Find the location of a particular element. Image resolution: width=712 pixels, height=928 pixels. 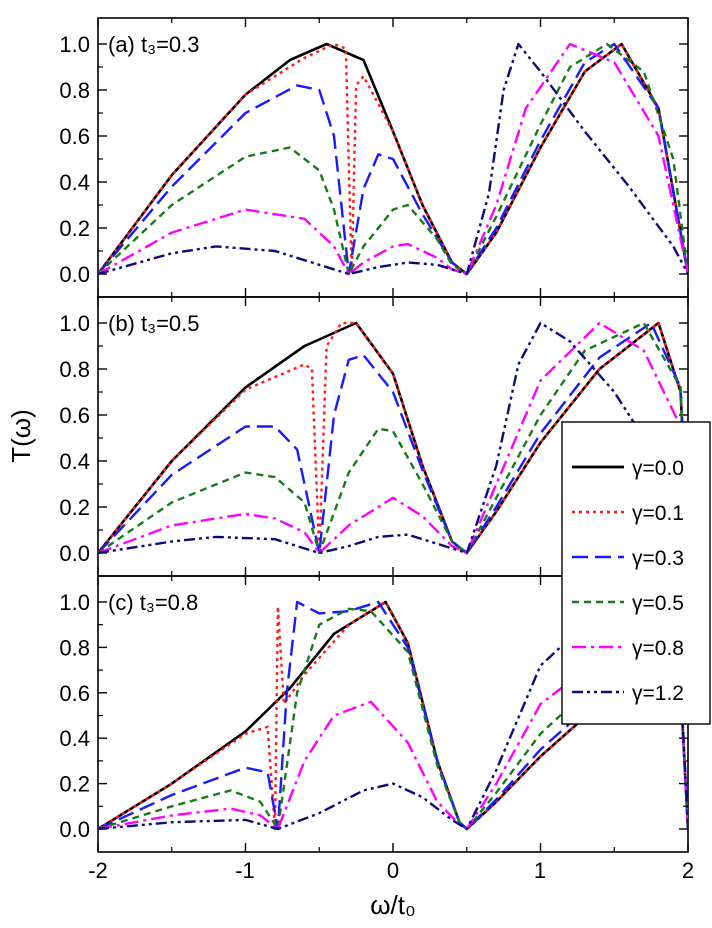

legend-box is located at coordinates (636, 573).